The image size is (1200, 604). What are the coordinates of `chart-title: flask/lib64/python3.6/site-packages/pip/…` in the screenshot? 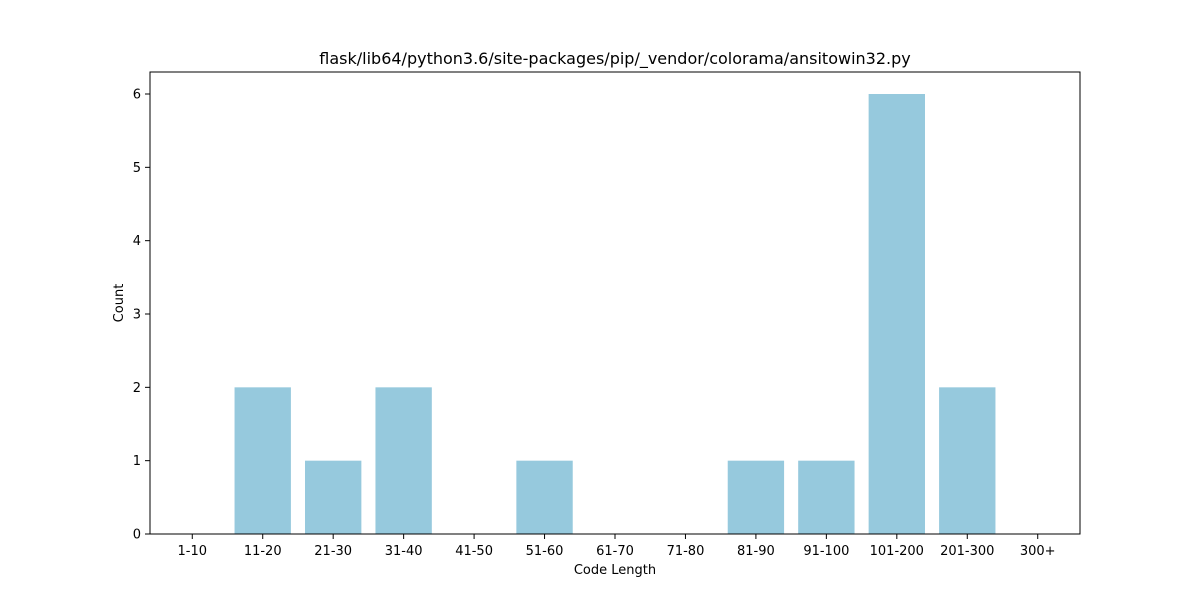 It's located at (614, 59).